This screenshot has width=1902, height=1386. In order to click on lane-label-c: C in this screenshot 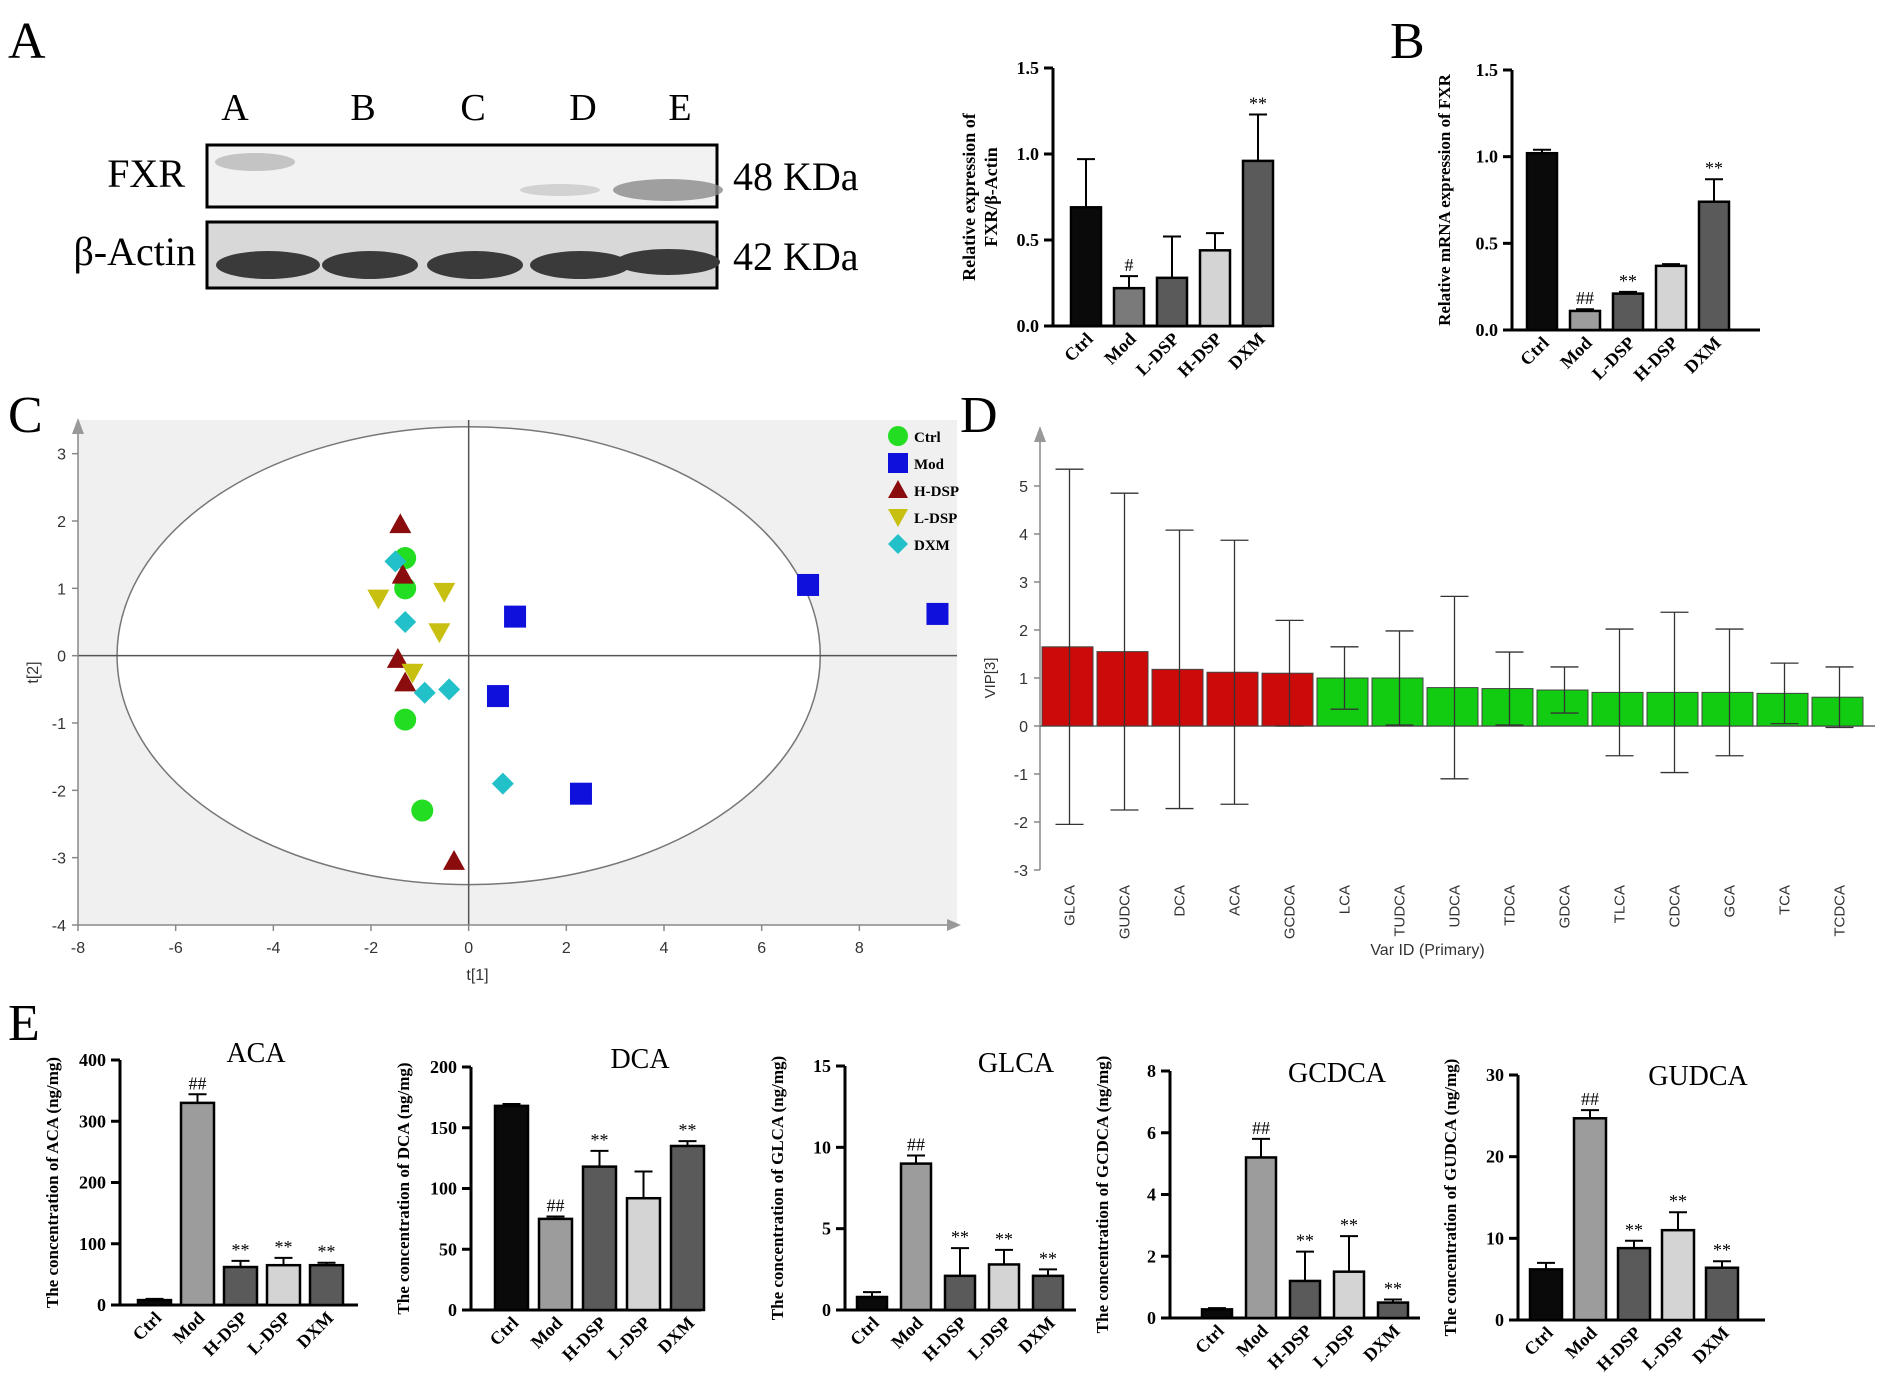, I will do `click(472, 108)`.